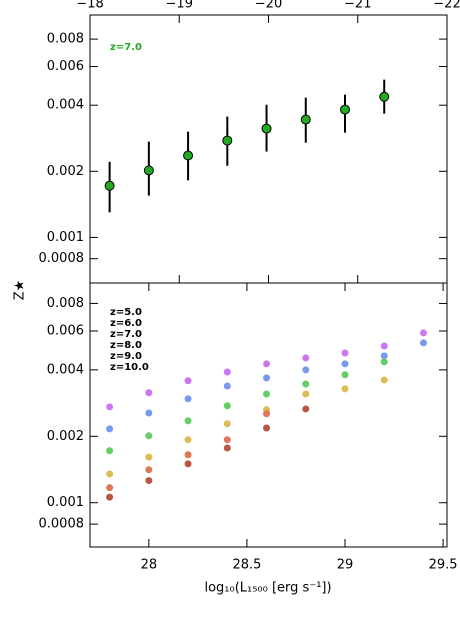 The width and height of the screenshot is (460, 640). What do you see at coordinates (129, 367) in the screenshot?
I see `legend-entry: z=10.0` at bounding box center [129, 367].